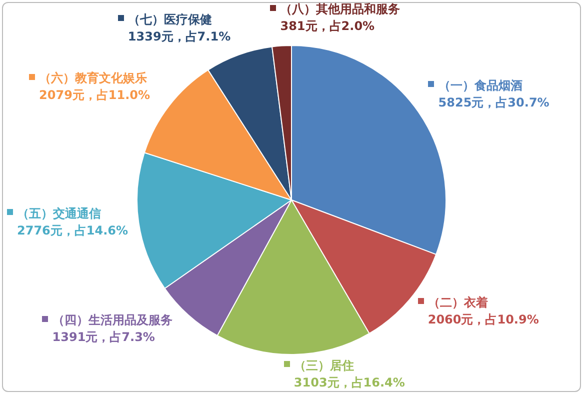  What do you see at coordinates (480, 85) in the screenshot?
I see `legend-label: （一）食品烟酒` at bounding box center [480, 85].